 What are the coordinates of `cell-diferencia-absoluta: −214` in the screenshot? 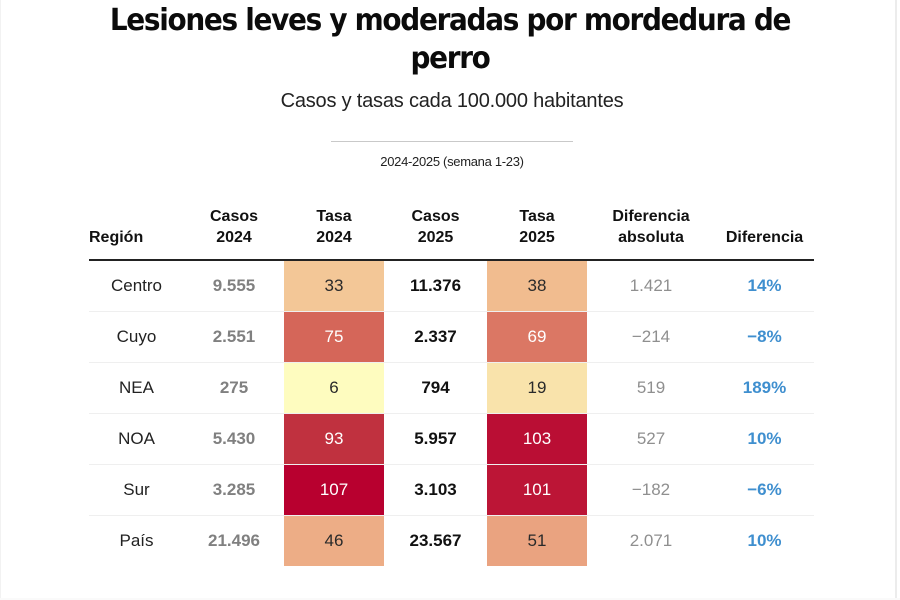 It's located at (651, 337).